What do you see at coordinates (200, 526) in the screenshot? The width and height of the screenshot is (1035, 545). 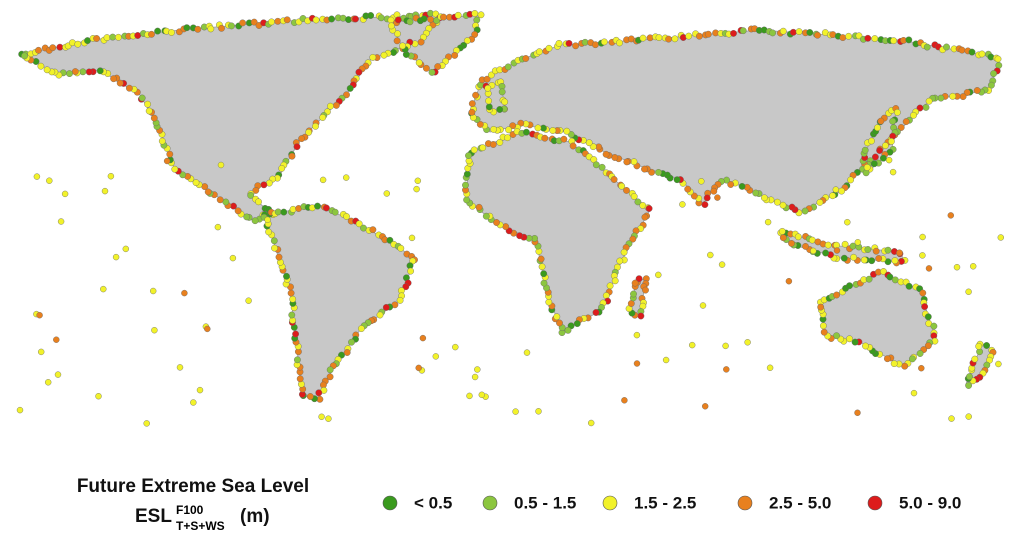 I see `legend-subscript: T+S+WS` at bounding box center [200, 526].